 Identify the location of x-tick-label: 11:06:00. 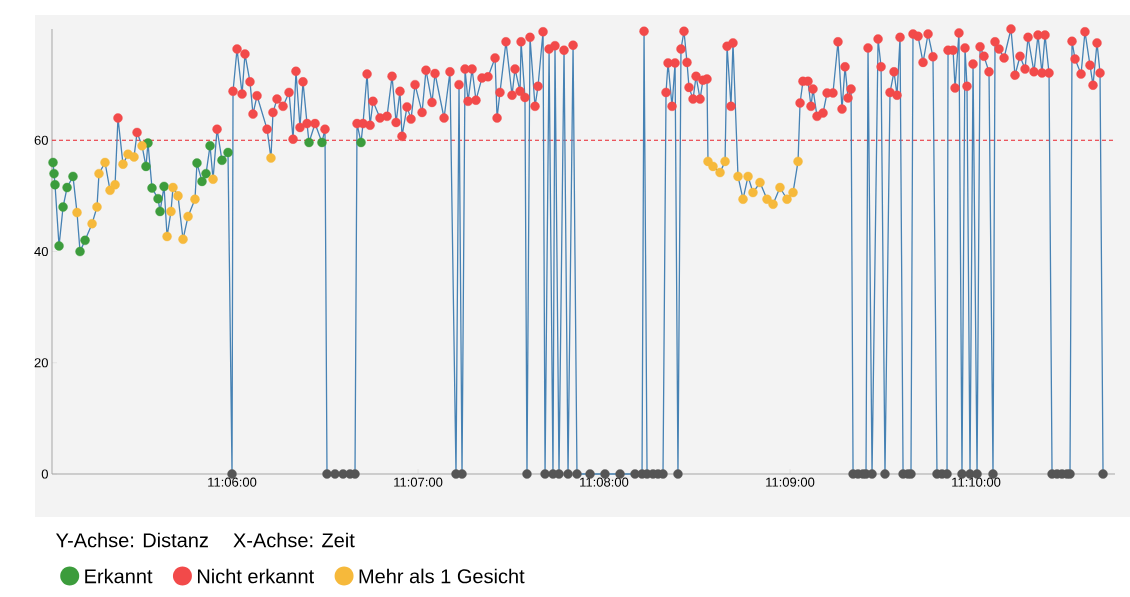
(232, 482).